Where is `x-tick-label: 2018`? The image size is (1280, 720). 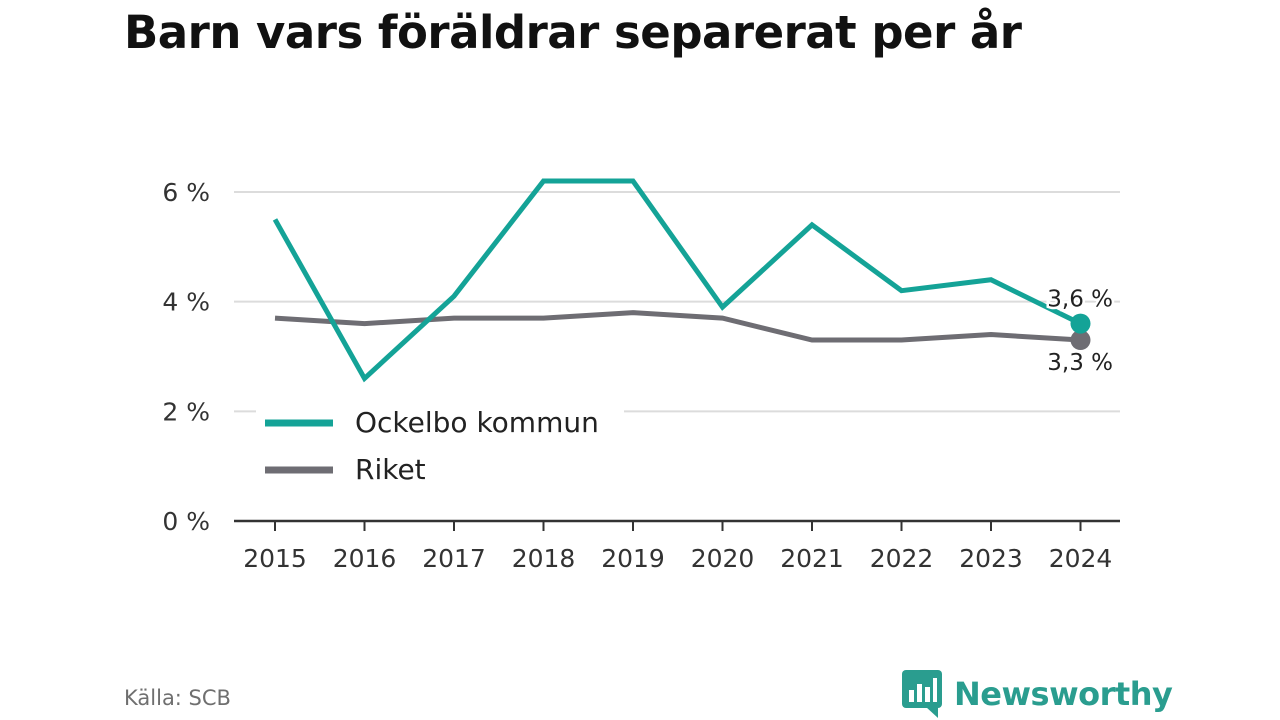 x-tick-label: 2018 is located at coordinates (544, 558).